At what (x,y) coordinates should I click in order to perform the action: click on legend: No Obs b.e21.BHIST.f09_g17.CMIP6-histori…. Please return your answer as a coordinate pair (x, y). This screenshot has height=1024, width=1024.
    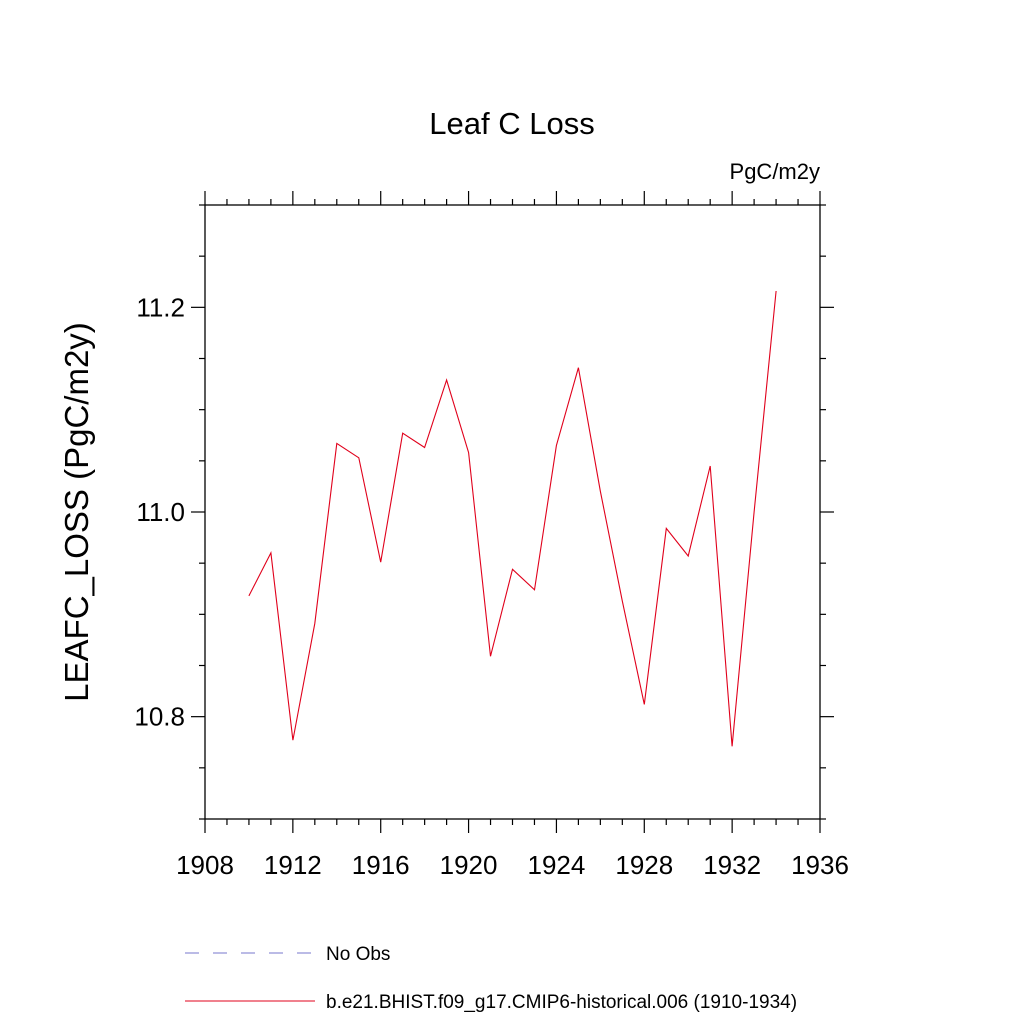
    Looking at the image, I should click on (491, 978).